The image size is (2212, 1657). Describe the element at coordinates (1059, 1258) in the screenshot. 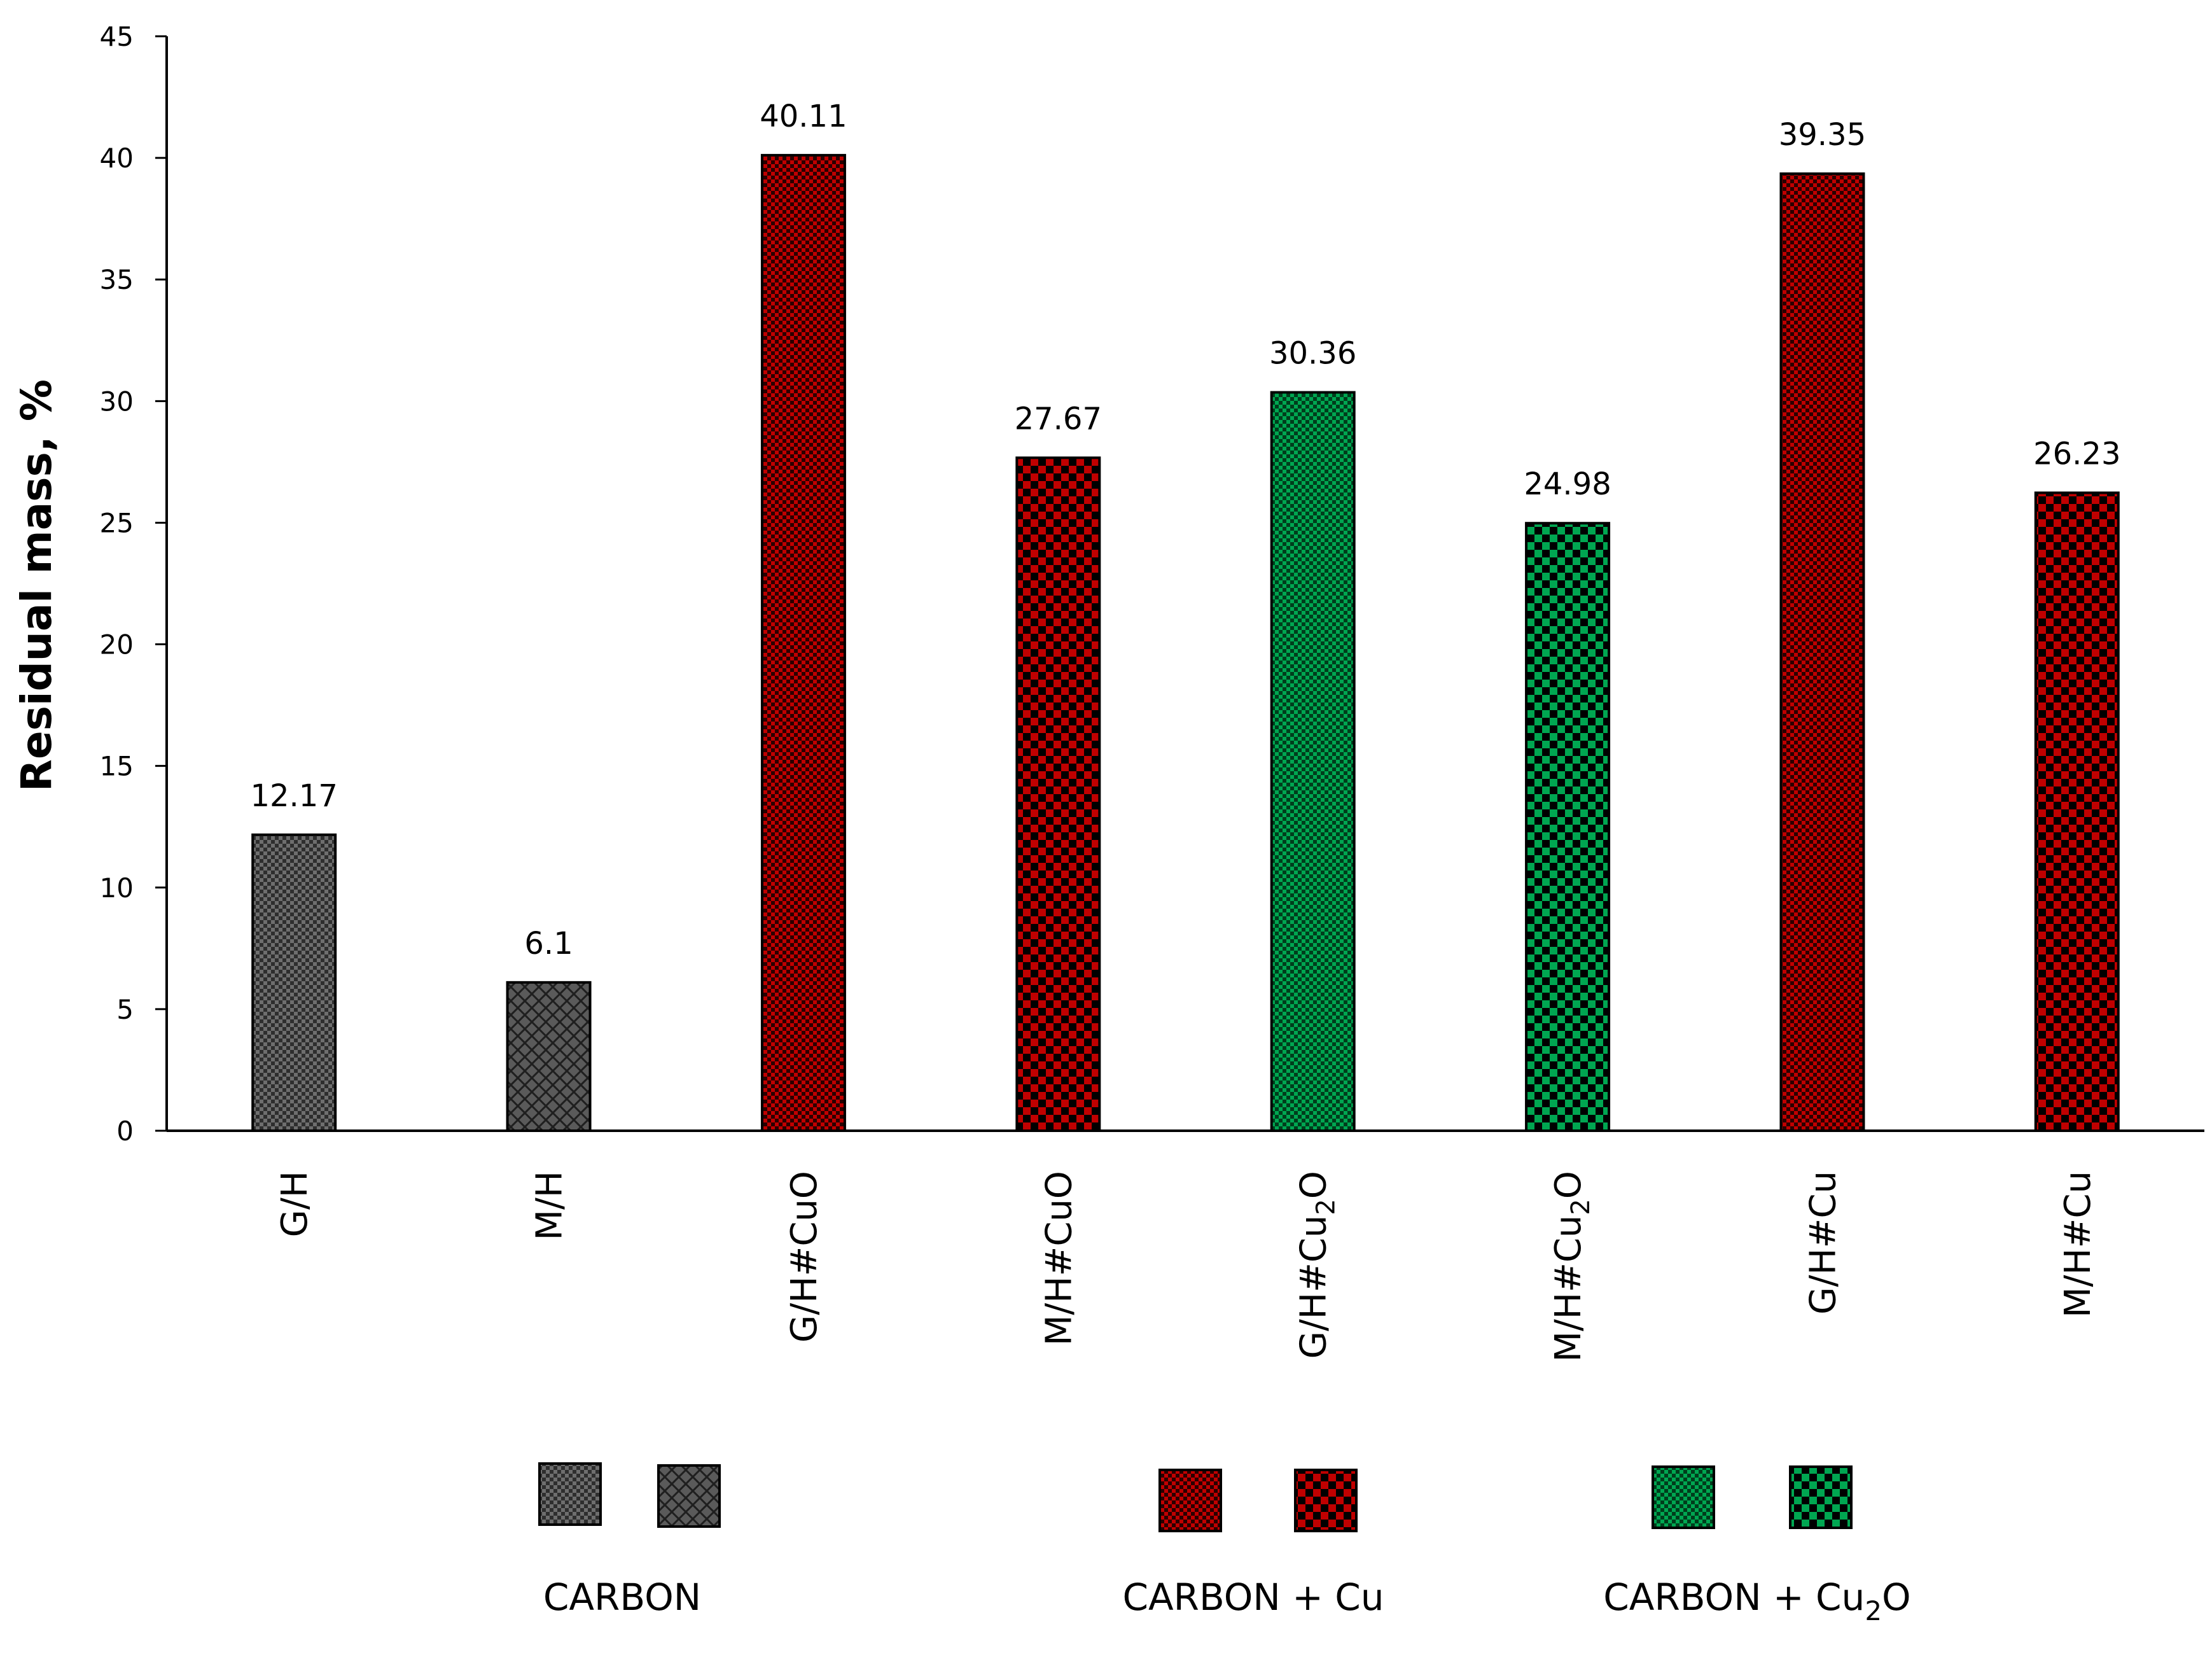

I see `x-tick-label: M/H#CuO` at that location.